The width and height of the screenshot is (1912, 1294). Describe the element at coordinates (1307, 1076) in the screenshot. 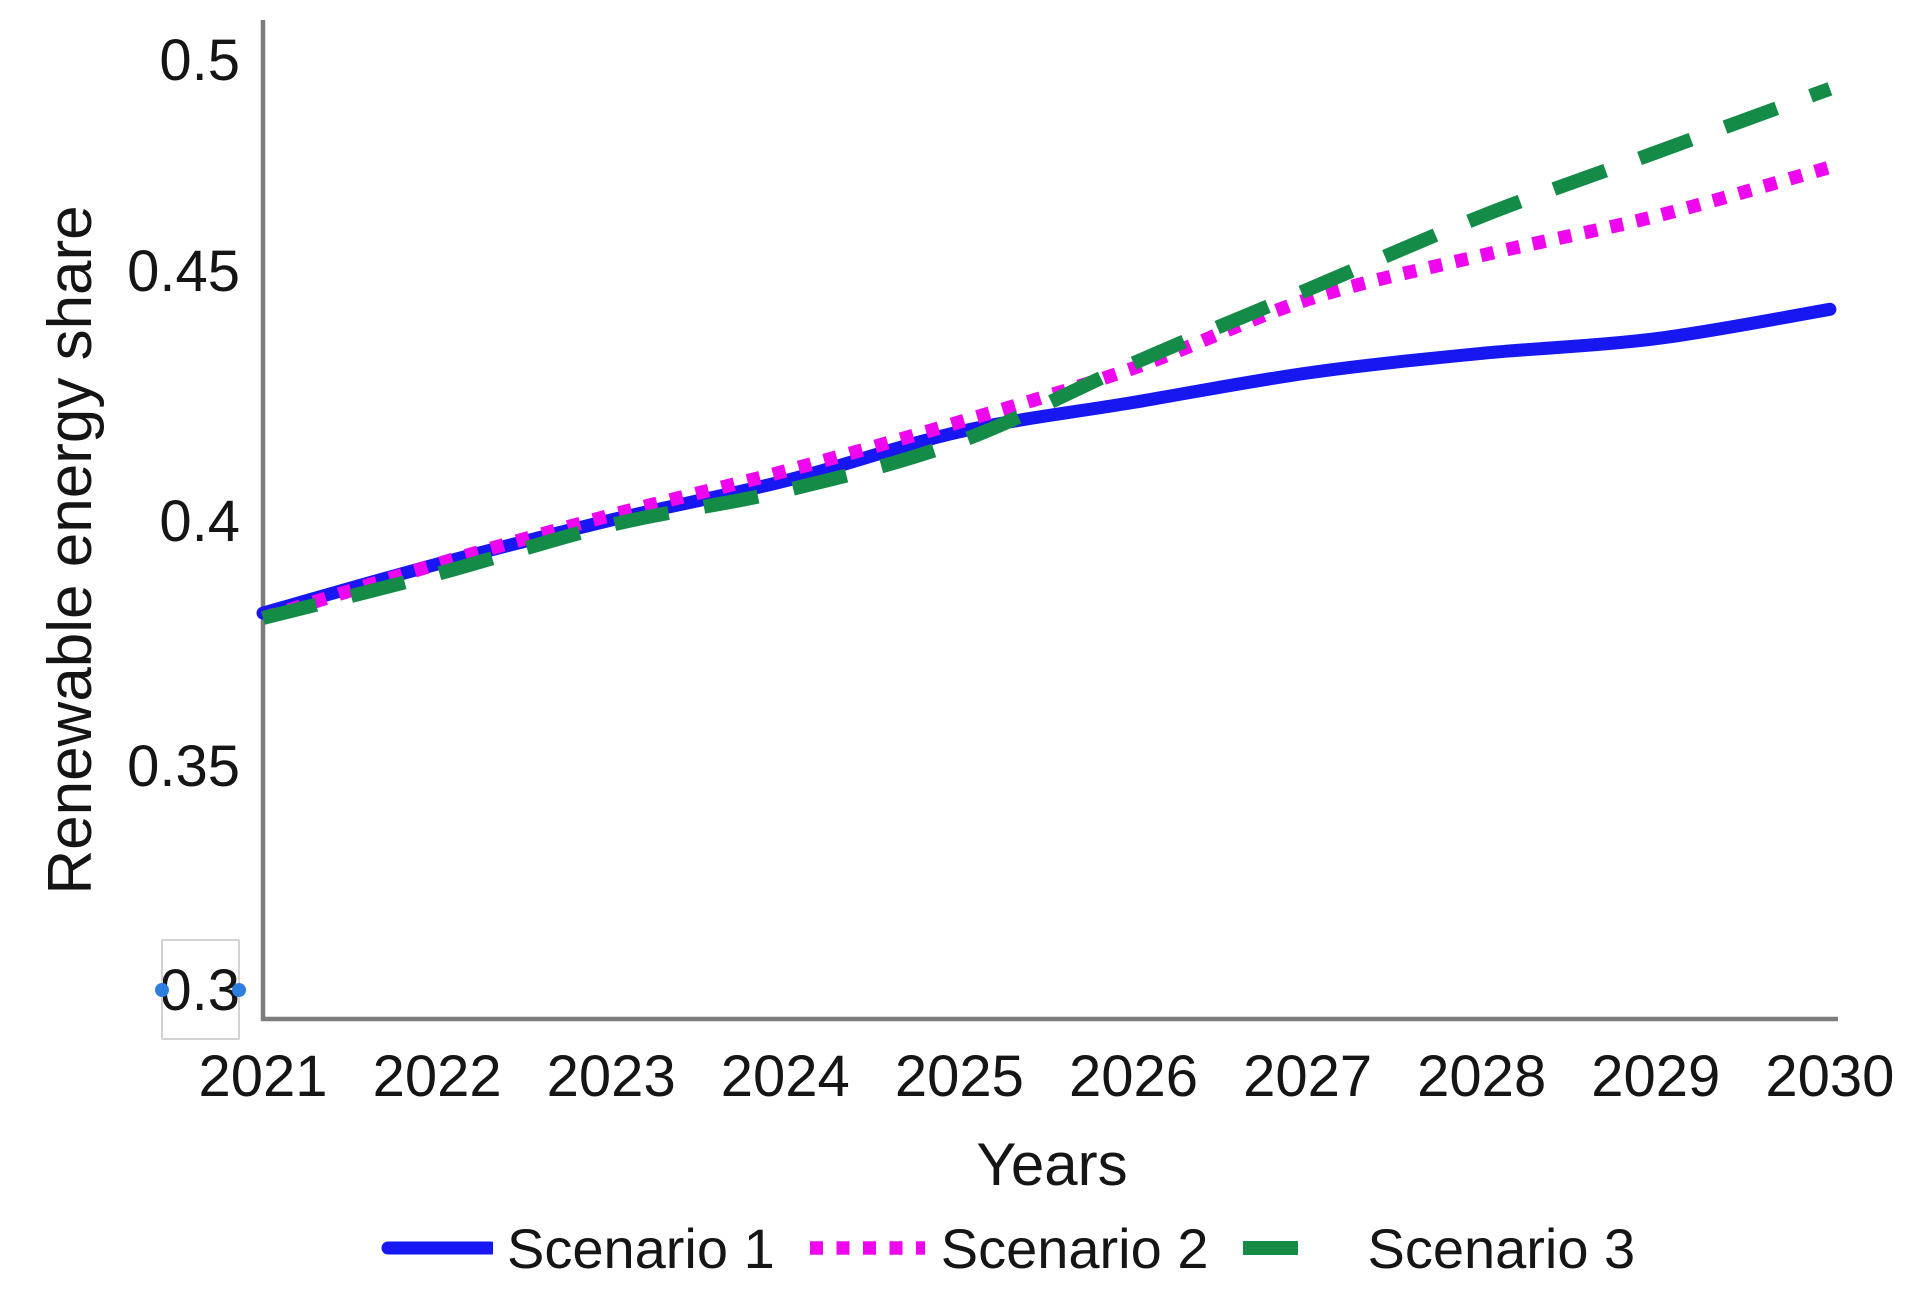

I see `x-tick-label-2027: 2027` at that location.